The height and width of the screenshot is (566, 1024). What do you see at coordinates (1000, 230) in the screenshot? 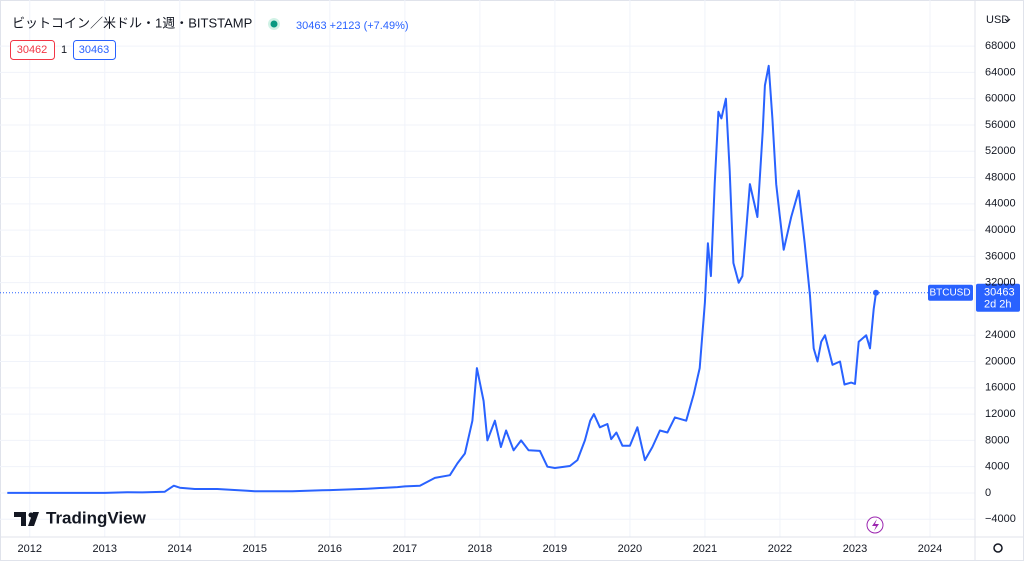
I see `y-tick-label: 40000` at bounding box center [1000, 230].